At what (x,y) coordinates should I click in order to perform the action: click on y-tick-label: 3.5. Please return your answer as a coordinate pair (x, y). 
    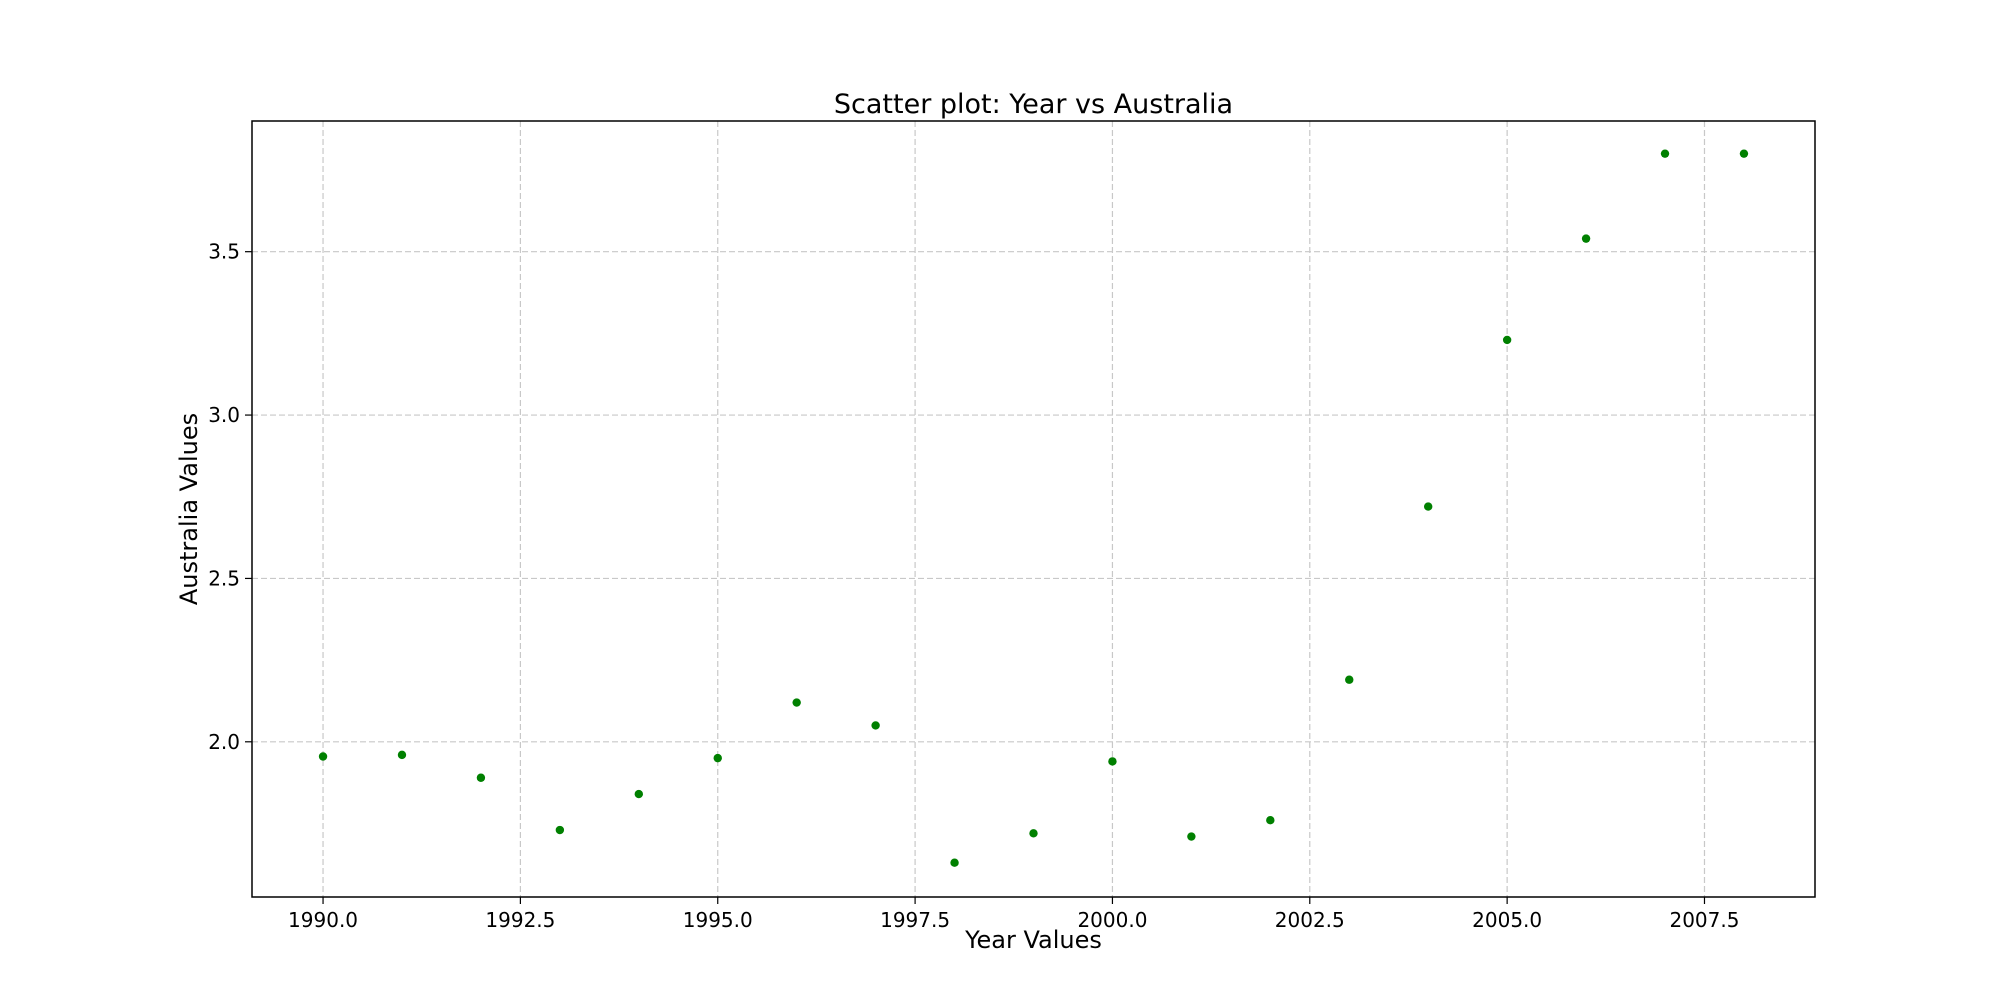
    Looking at the image, I should click on (224, 252).